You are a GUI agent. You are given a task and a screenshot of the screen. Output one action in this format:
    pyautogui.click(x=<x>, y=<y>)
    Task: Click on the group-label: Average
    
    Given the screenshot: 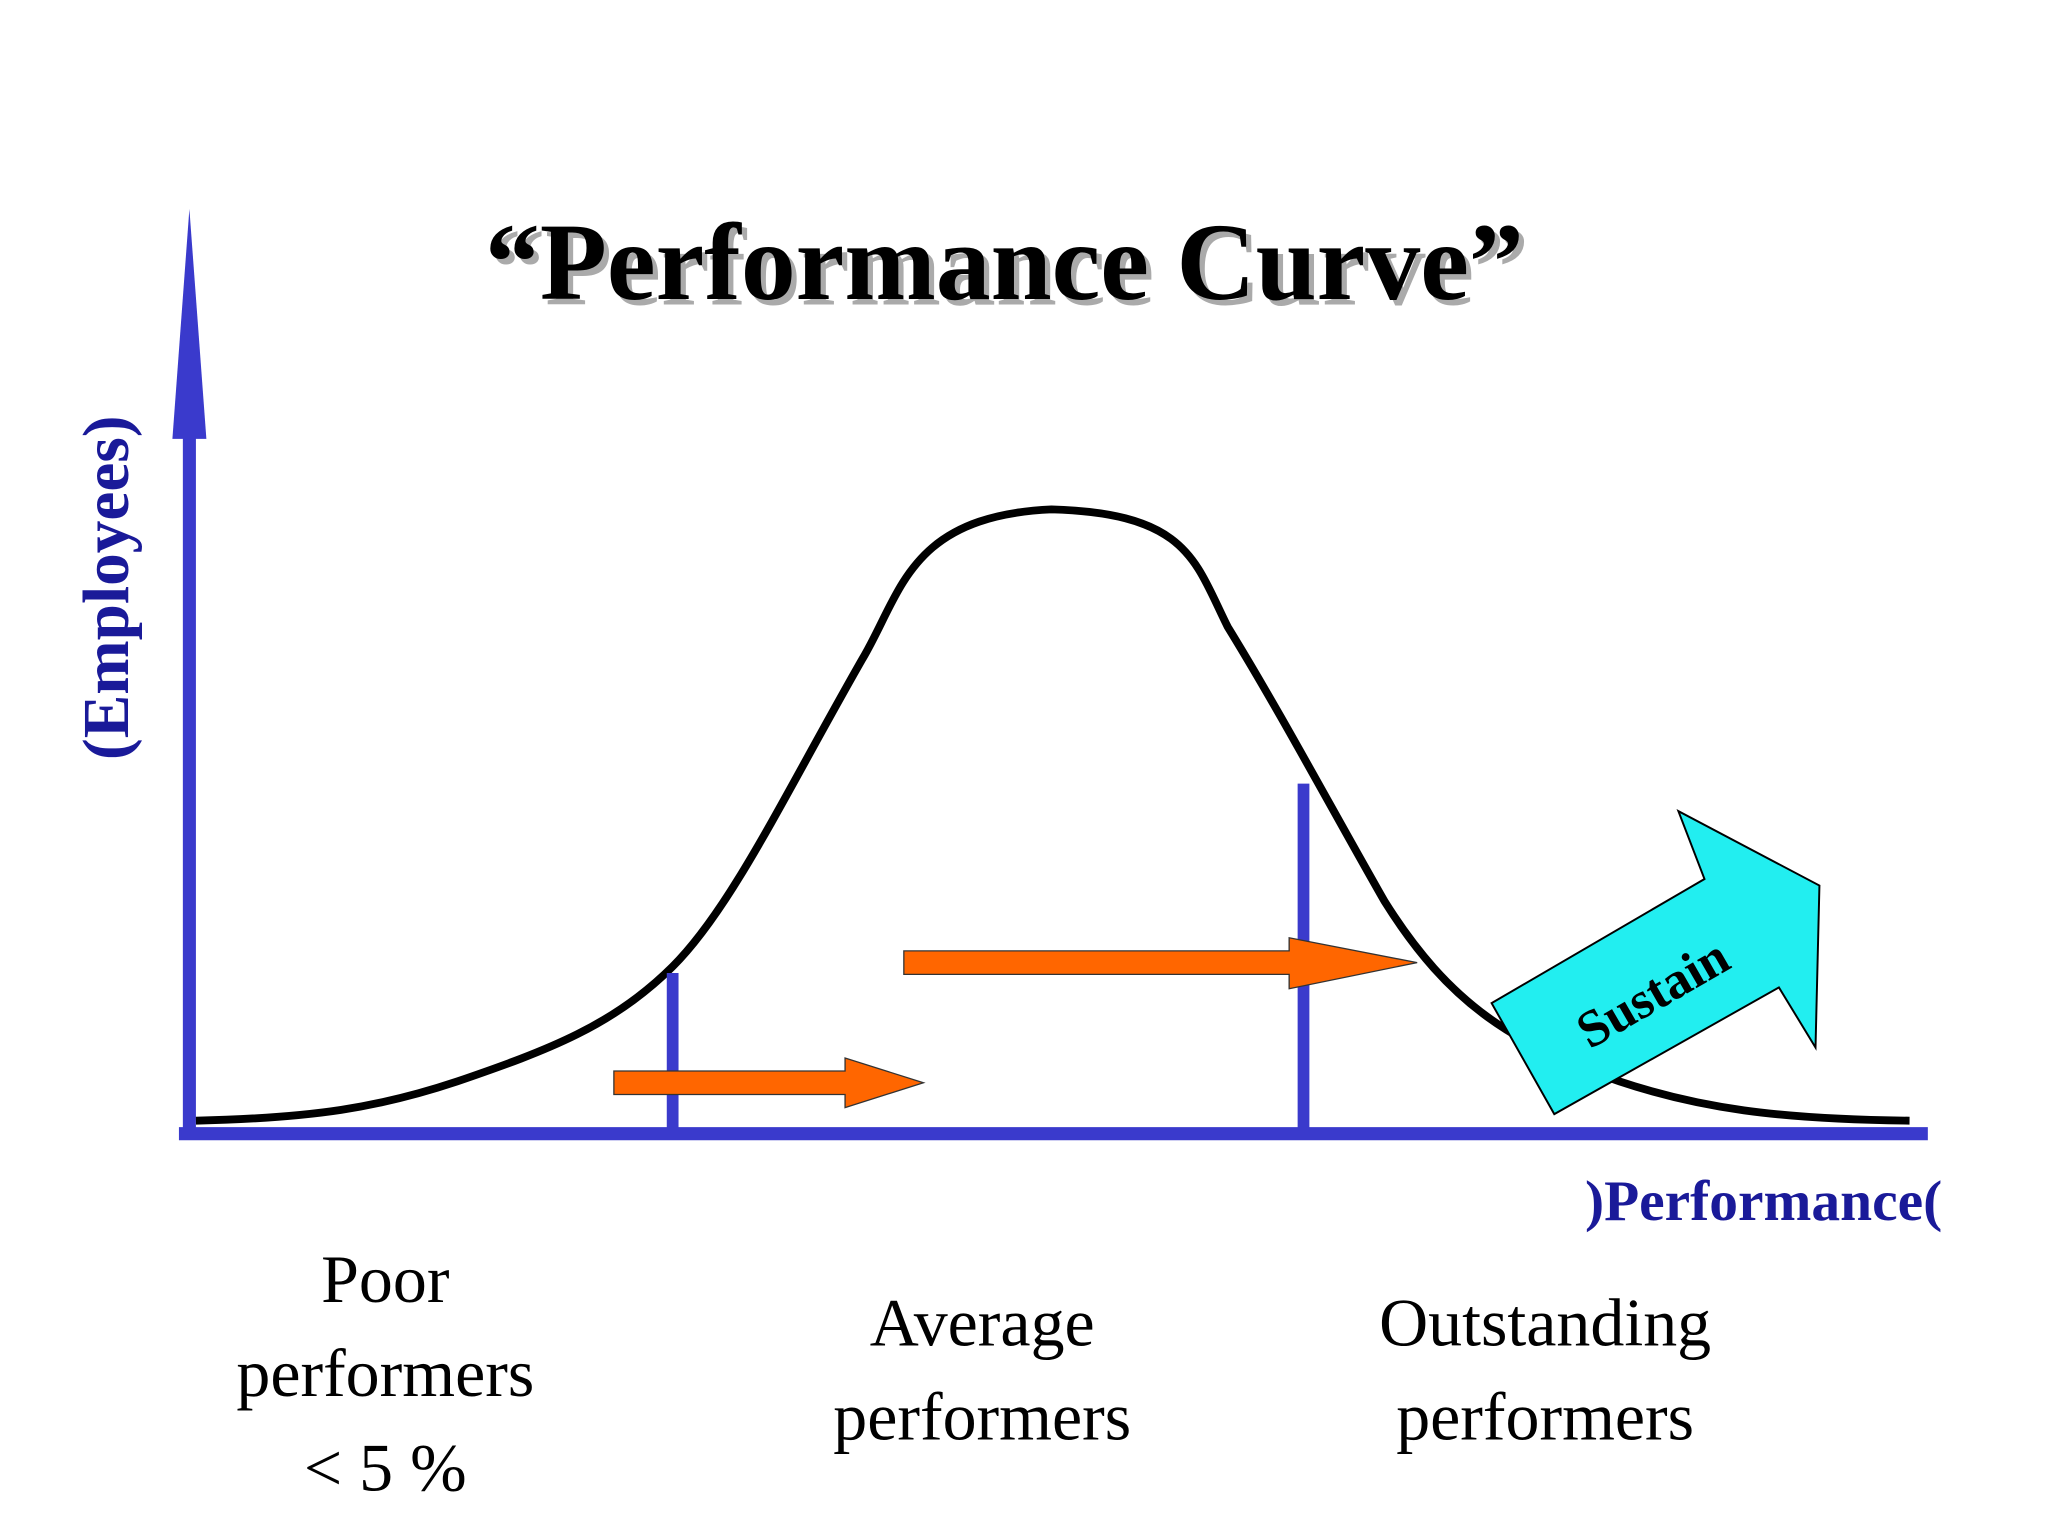 What is the action you would take?
    pyautogui.click(x=982, y=1322)
    